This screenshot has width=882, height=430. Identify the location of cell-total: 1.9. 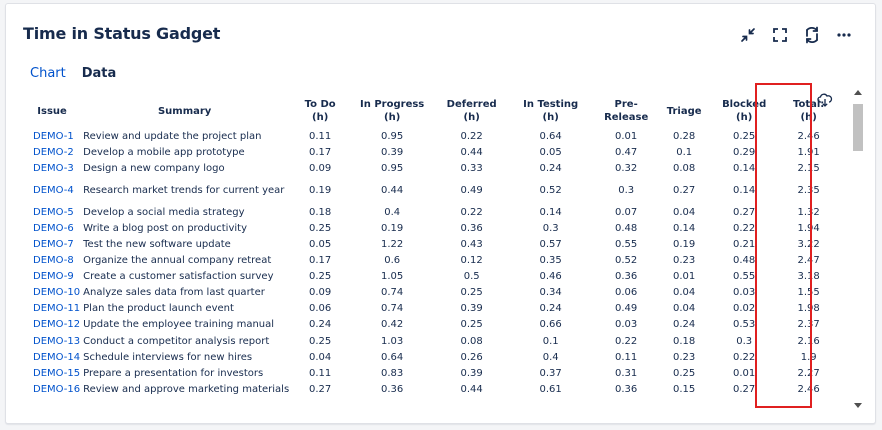
(808, 357).